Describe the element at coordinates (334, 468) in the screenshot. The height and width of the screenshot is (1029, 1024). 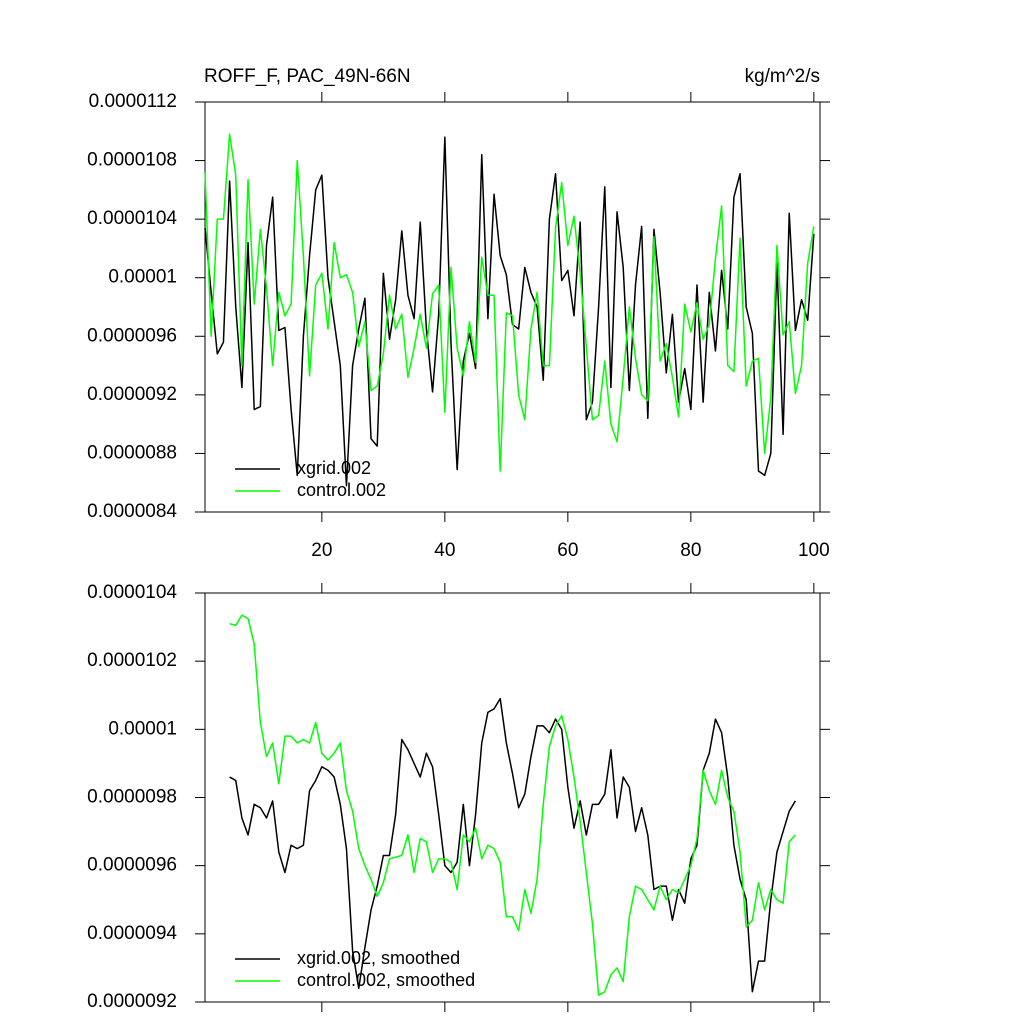
I see `legend-label: xgrid.002` at that location.